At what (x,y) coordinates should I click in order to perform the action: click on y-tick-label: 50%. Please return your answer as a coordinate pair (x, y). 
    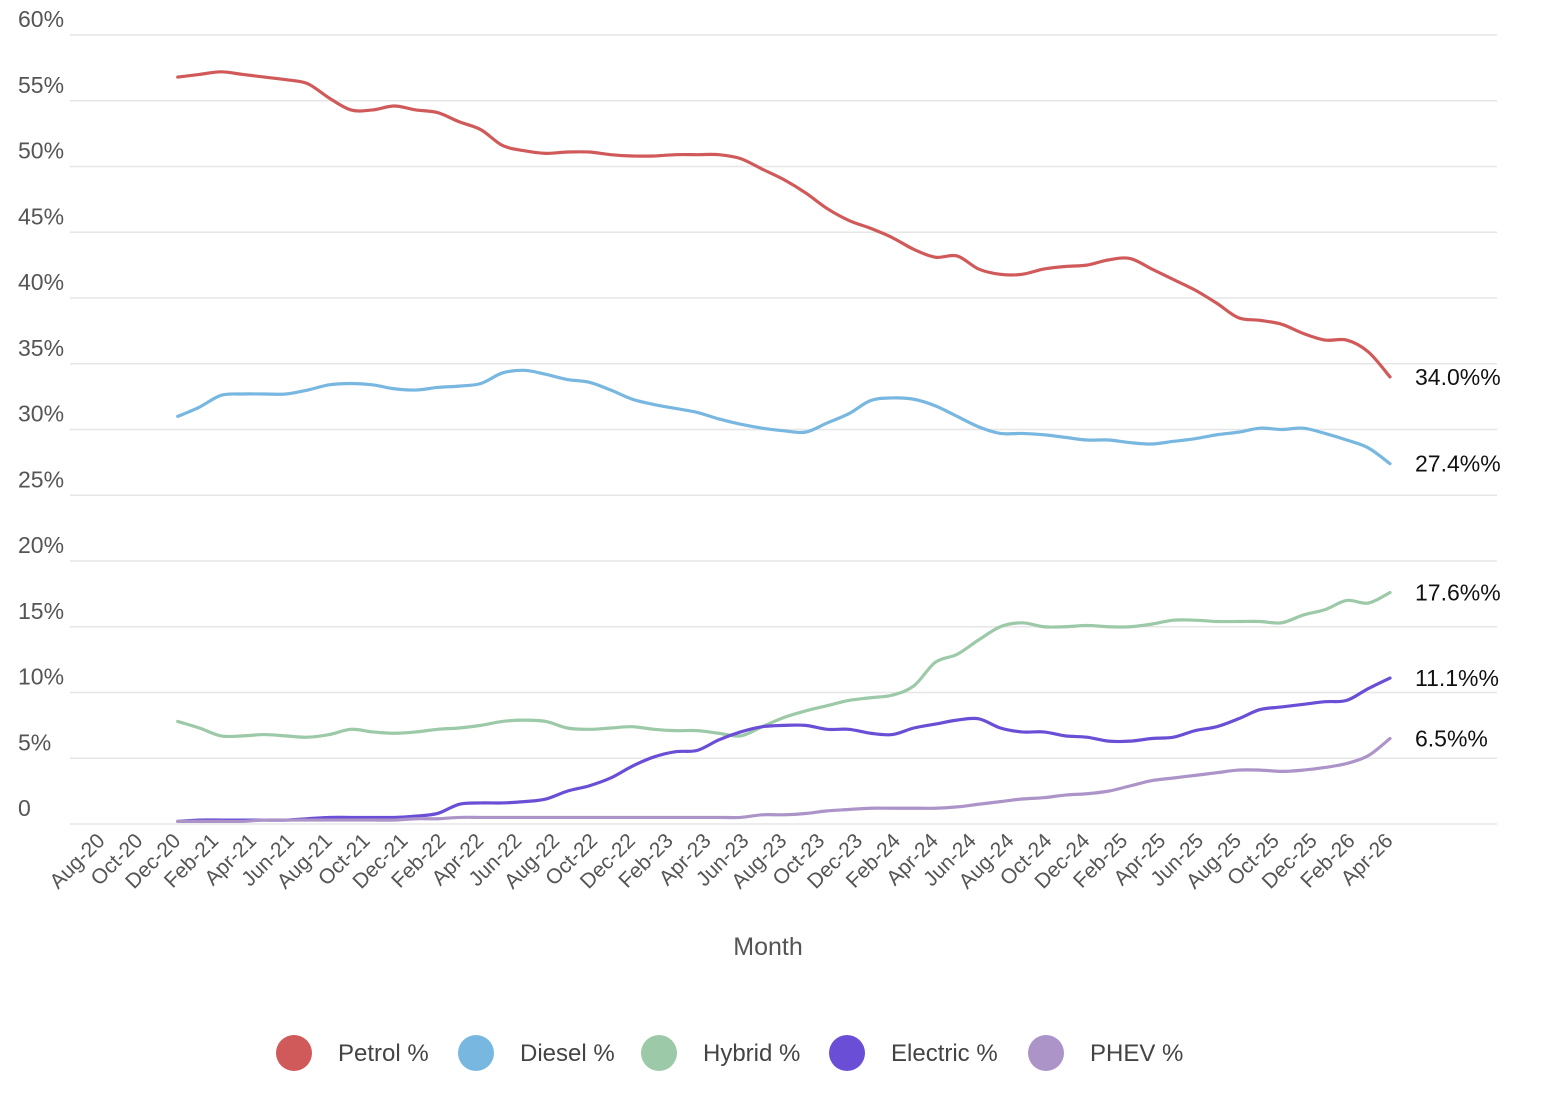
    Looking at the image, I should click on (41, 151).